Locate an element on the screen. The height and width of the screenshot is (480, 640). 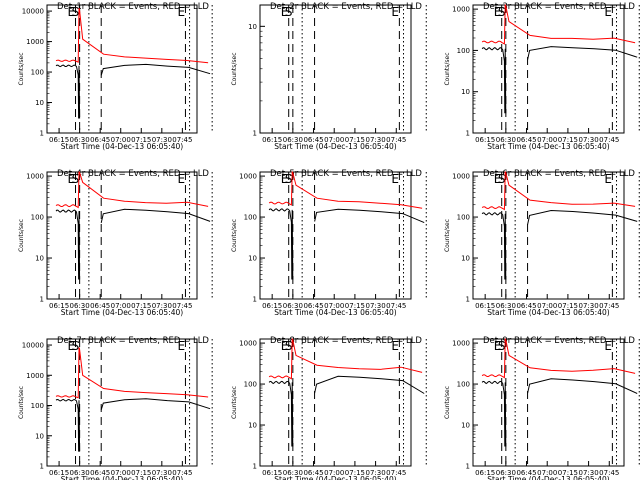
panel-title: Det_8r BLACK = Events, RED = LLD is located at coordinates (346, 341).